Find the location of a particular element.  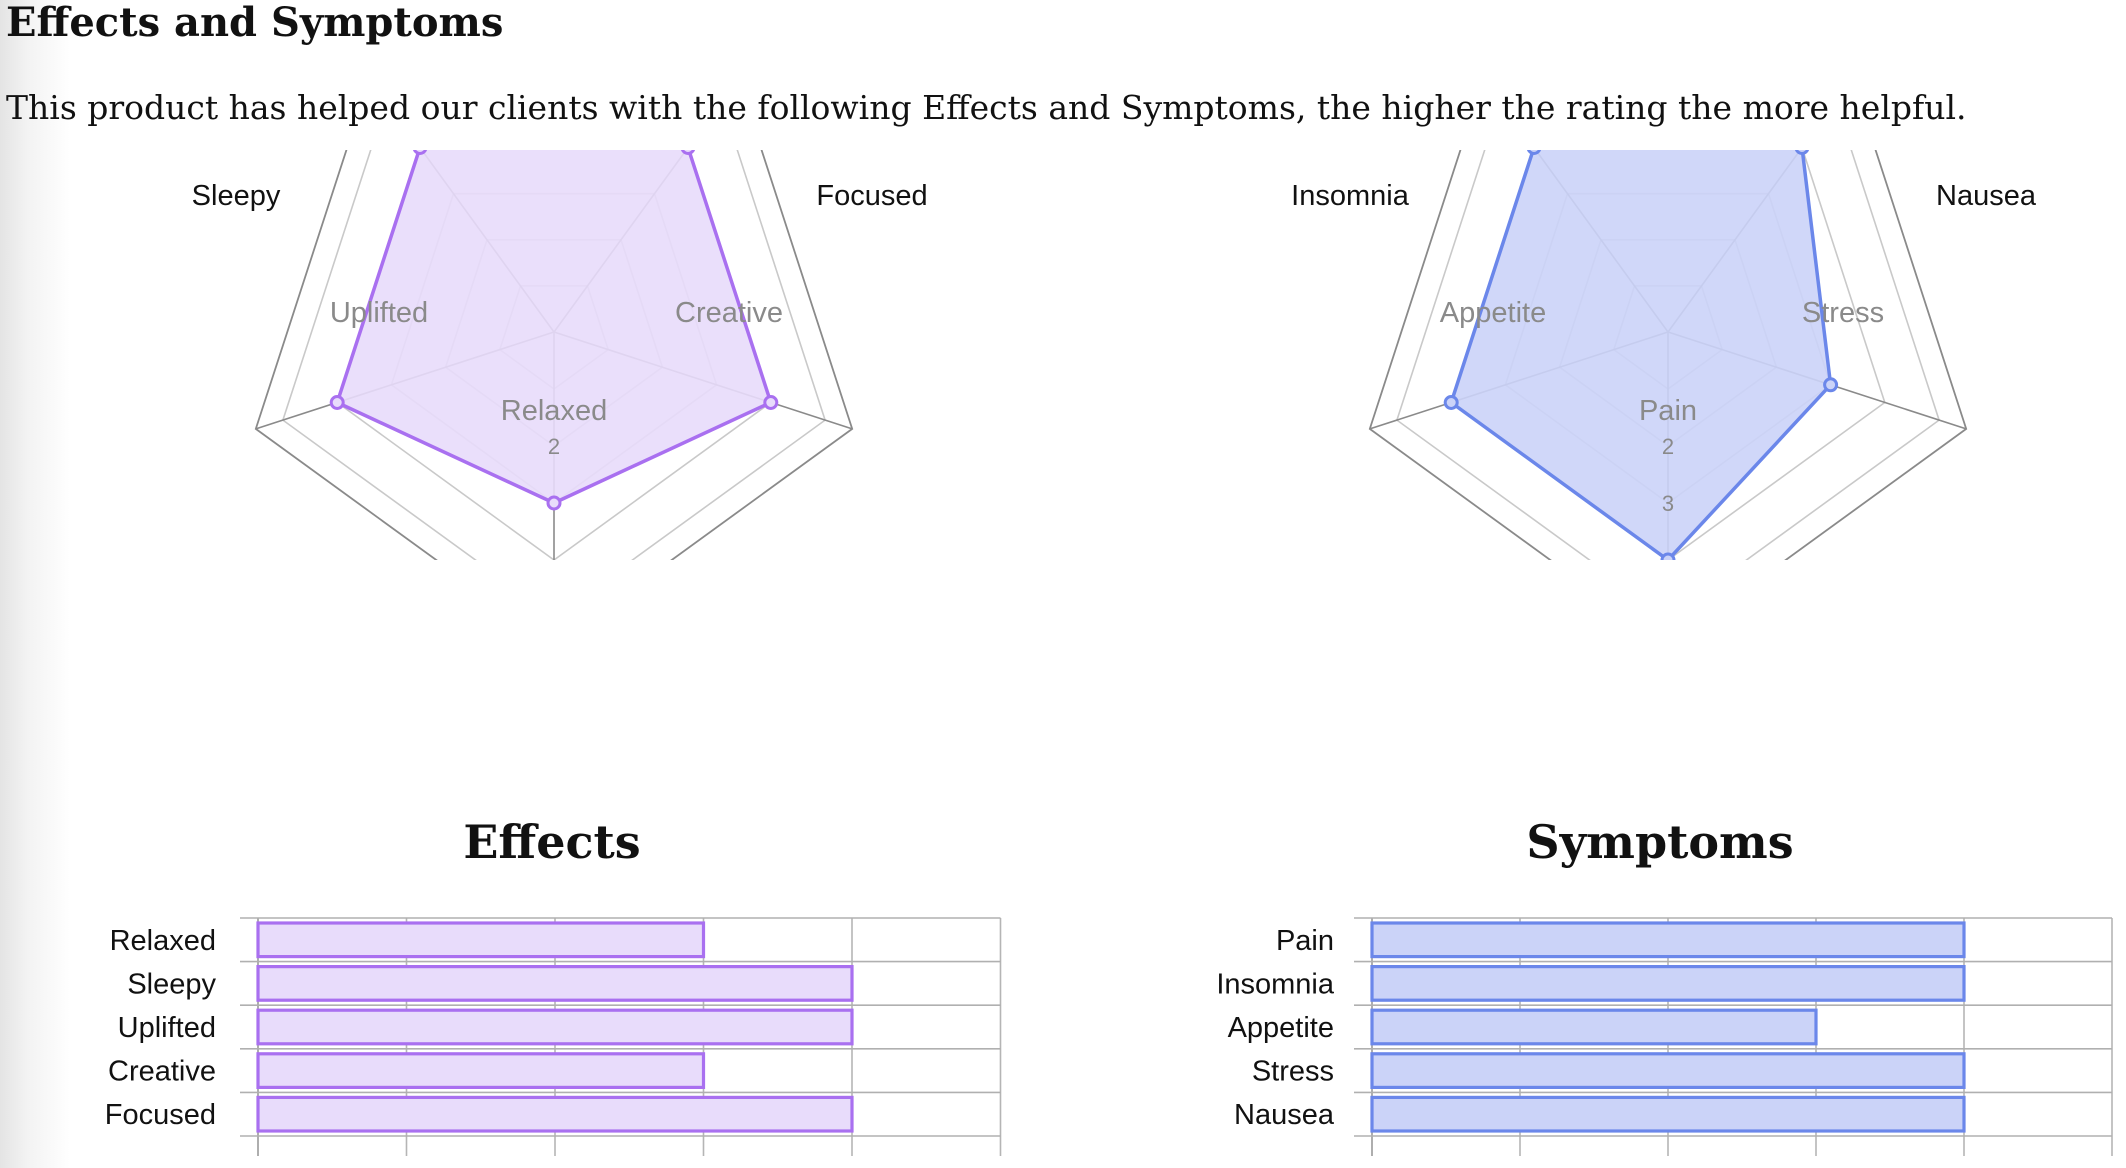

symptoms-bar-bar-stress is located at coordinates (1668, 1071).